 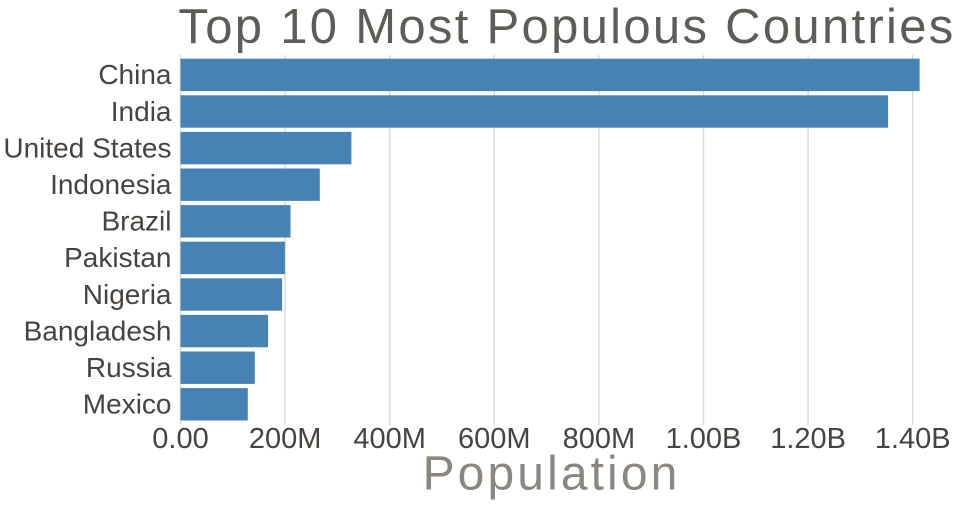 I want to click on svg-text: 1.00B, so click(x=704, y=439).